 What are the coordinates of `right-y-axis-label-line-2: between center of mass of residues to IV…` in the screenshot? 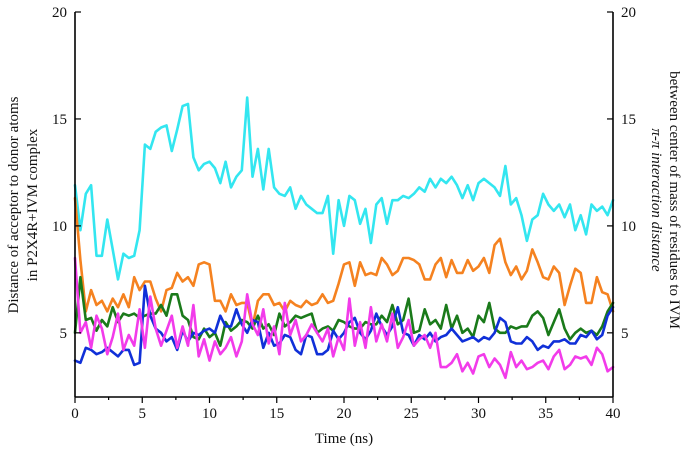 It's located at (674, 200).